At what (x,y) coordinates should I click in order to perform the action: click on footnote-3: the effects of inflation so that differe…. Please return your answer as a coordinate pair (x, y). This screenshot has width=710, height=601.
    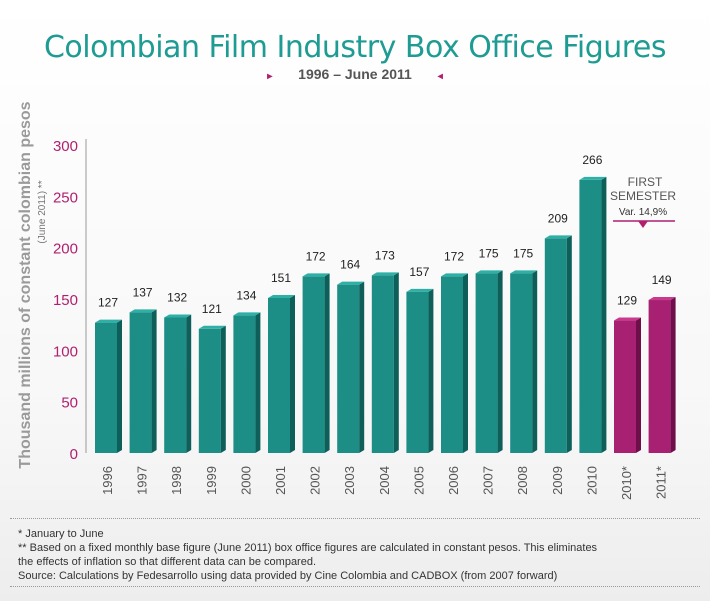
    Looking at the image, I should click on (167, 562).